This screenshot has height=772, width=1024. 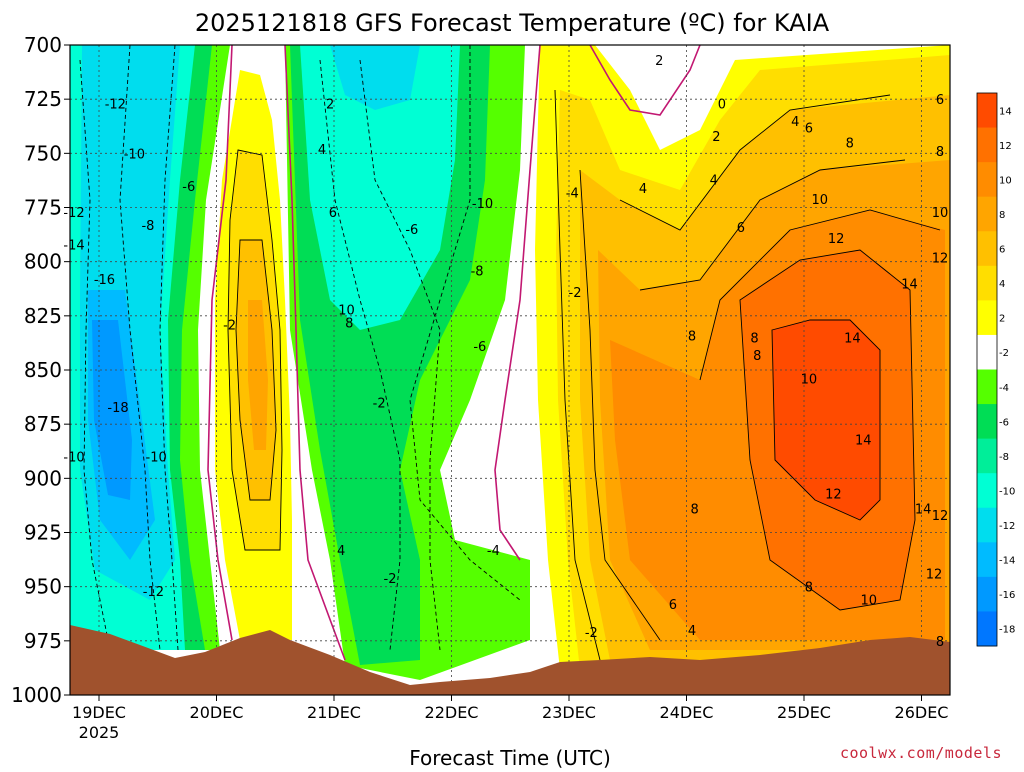 I want to click on y-tick-label: 775, so click(x=43, y=208).